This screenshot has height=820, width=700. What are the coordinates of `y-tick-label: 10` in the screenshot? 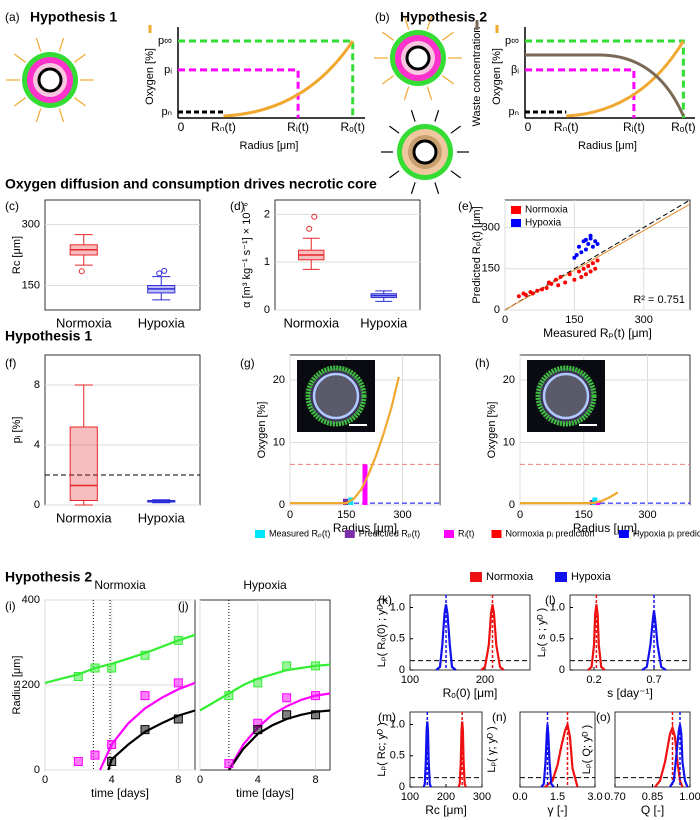 It's located at (509, 442).